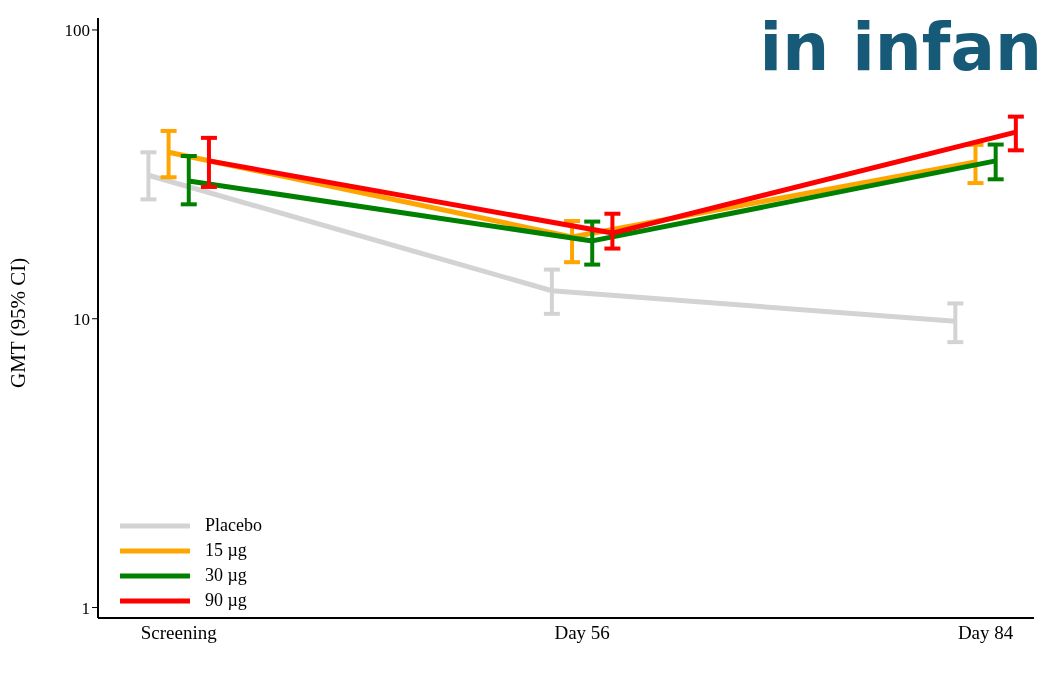 The image size is (1050, 677). Describe the element at coordinates (179, 633) in the screenshot. I see `x-tick-label: Screening` at that location.